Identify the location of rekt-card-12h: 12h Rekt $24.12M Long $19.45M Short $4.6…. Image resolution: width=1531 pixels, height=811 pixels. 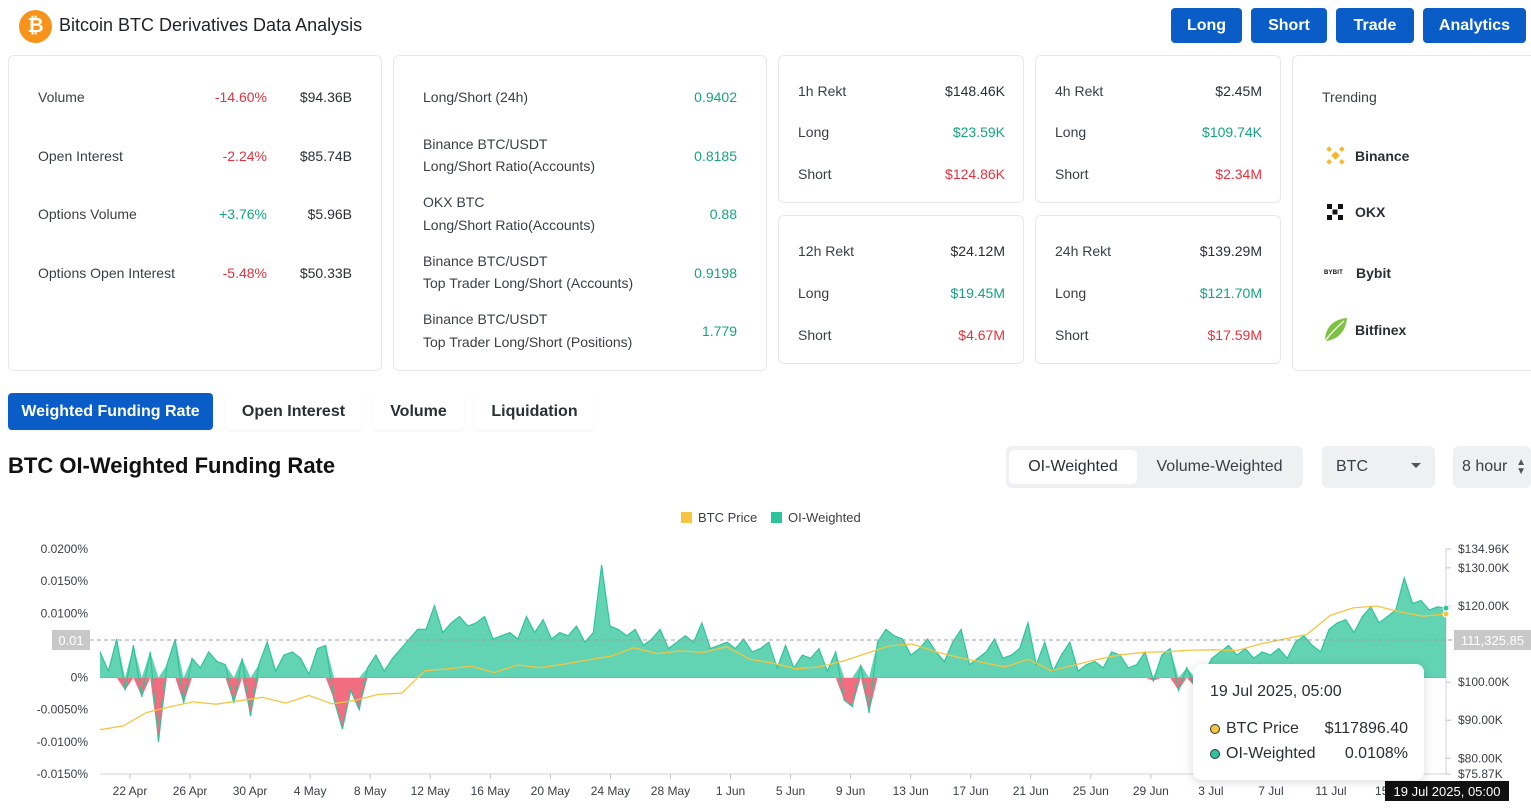
(901, 289).